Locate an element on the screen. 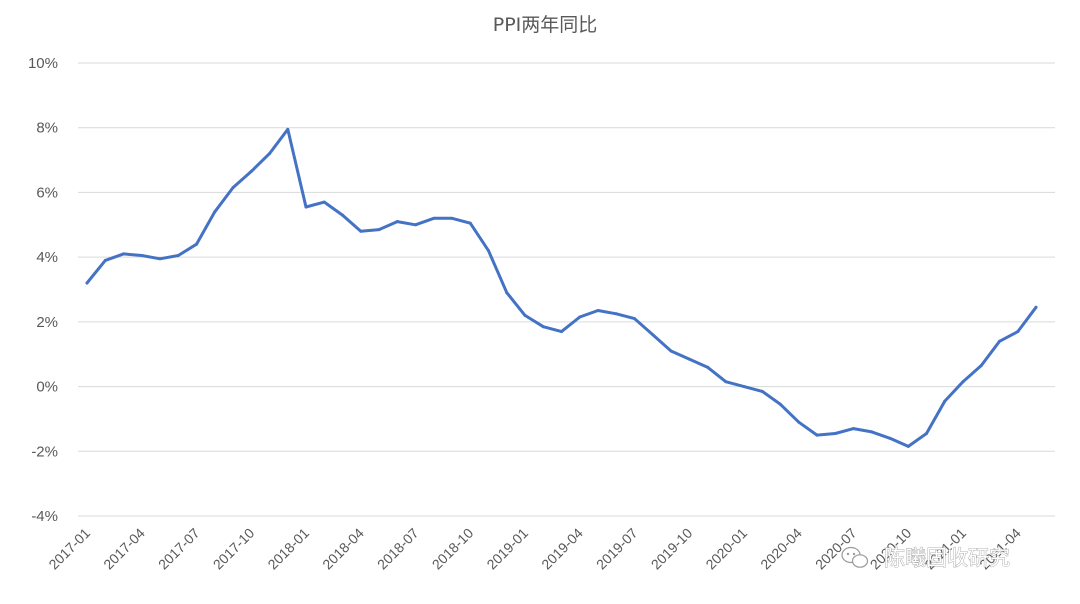 Image resolution: width=1080 pixels, height=604 pixels. x-tick-label: 2018-07 is located at coordinates (398, 549).